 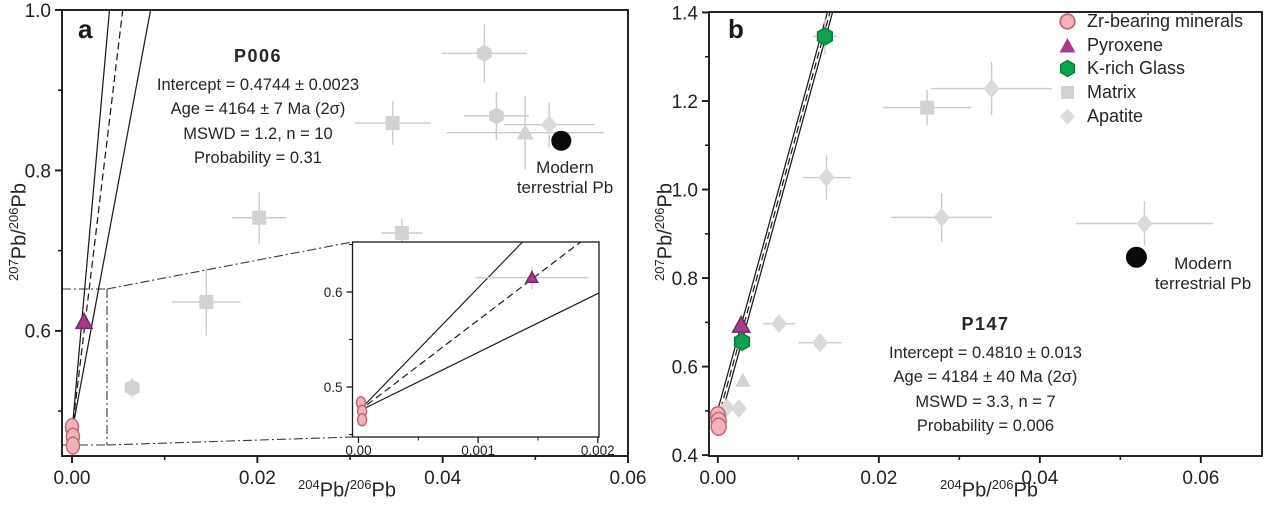 I want to click on y-axis-label-b-end: Pb, so click(x=665, y=195).